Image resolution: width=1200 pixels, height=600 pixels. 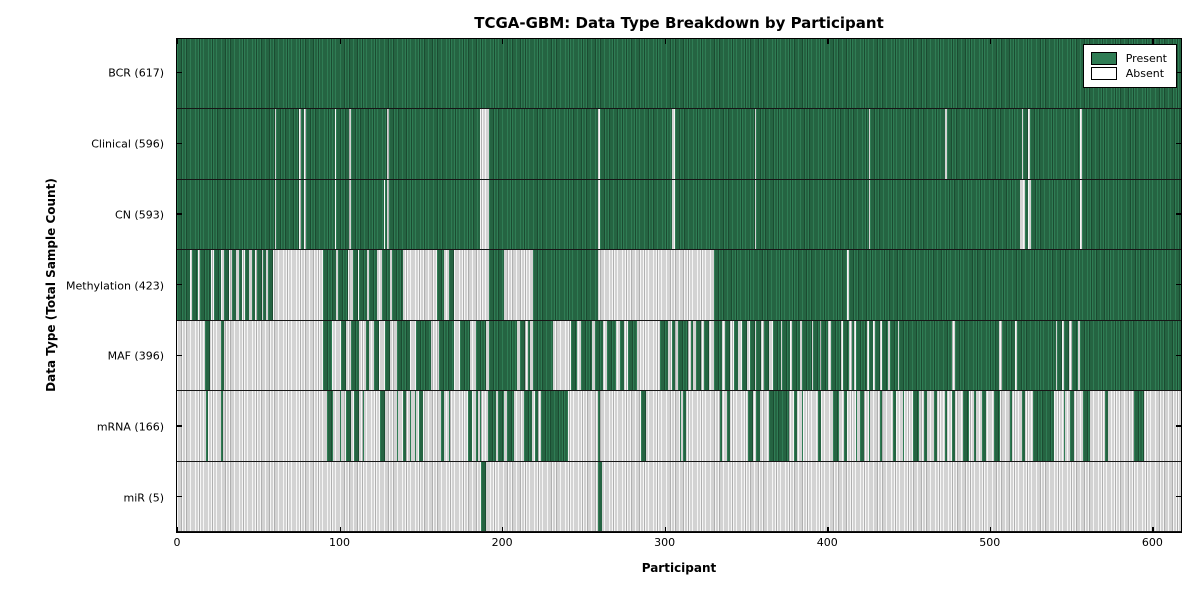 I want to click on heatmap-row-BCR, so click(x=679, y=74).